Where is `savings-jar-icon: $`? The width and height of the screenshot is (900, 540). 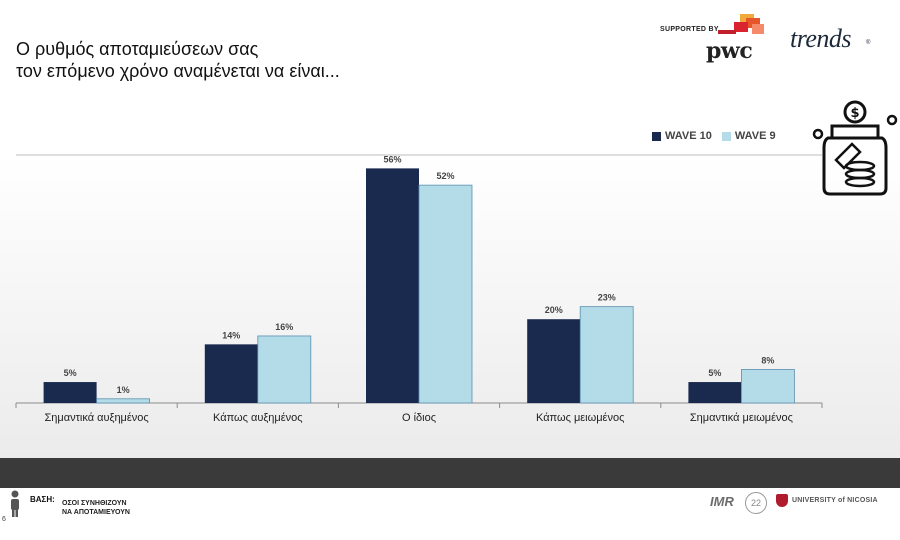
savings-jar-icon: $ is located at coordinates (855, 148).